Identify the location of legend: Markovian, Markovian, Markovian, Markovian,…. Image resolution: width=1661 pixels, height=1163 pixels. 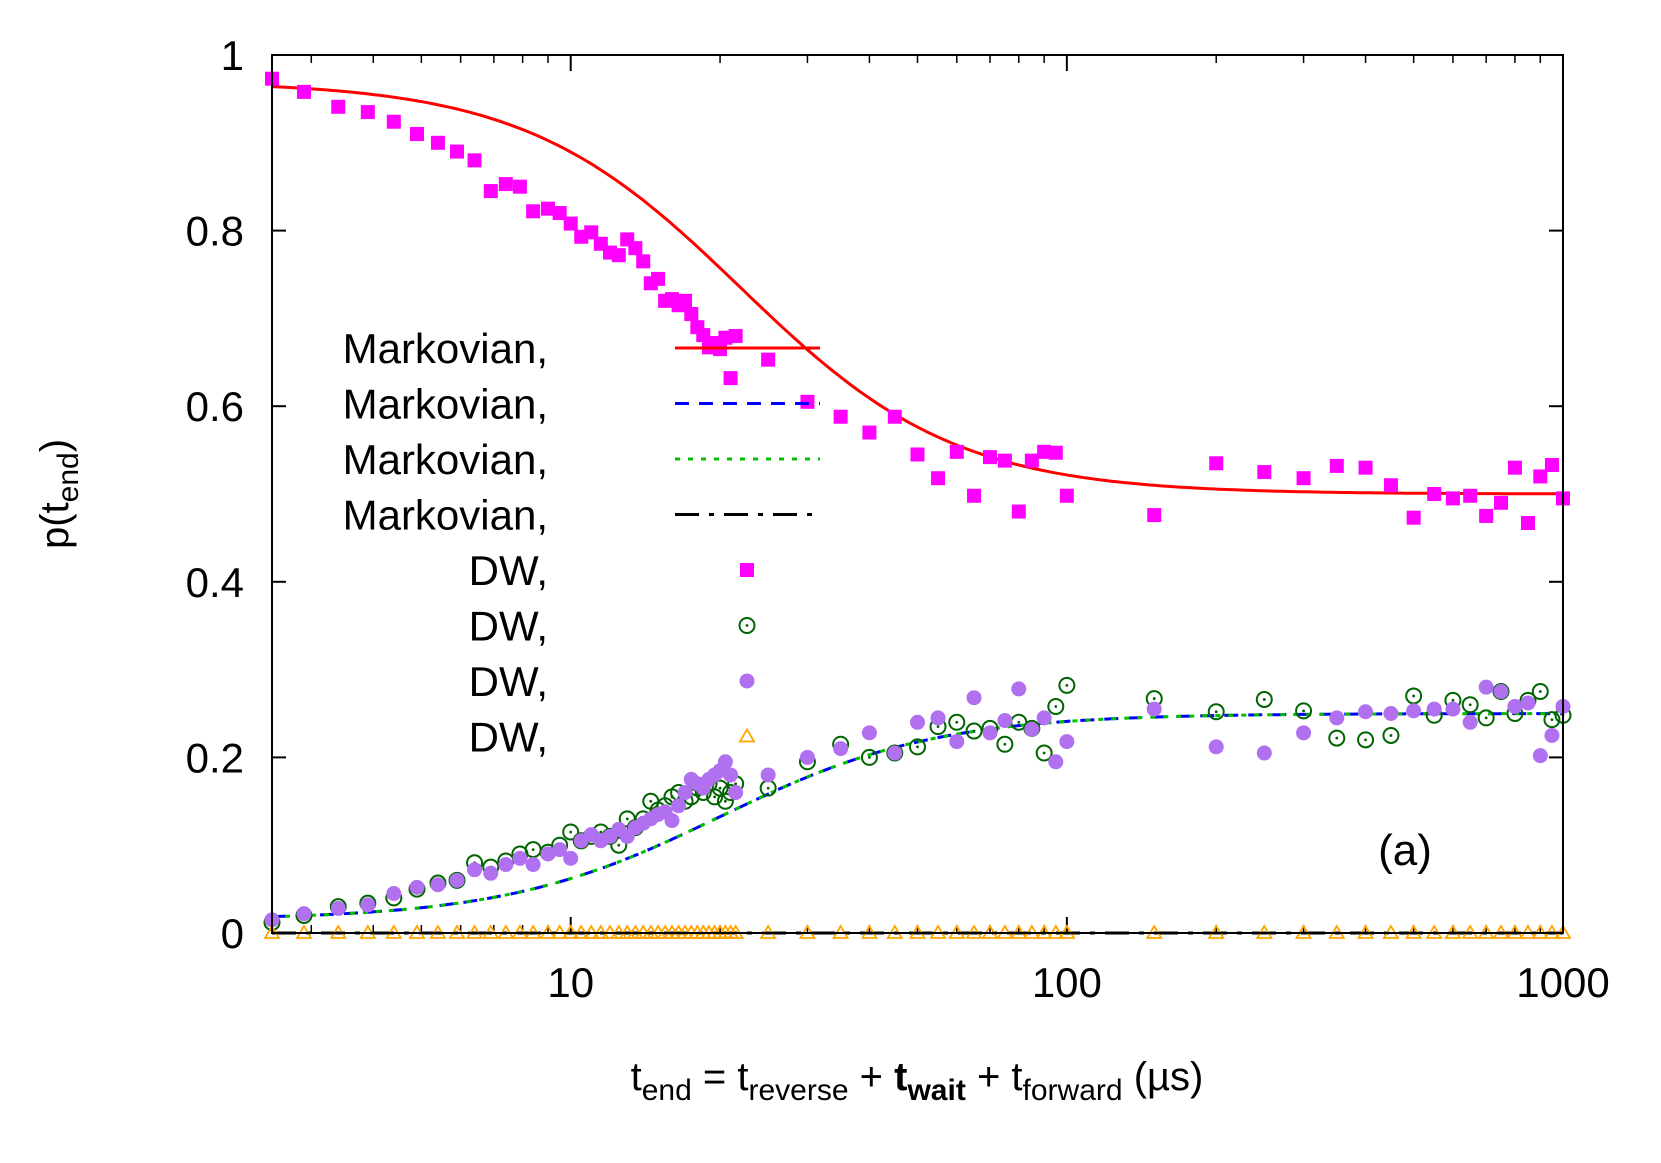
(581, 543).